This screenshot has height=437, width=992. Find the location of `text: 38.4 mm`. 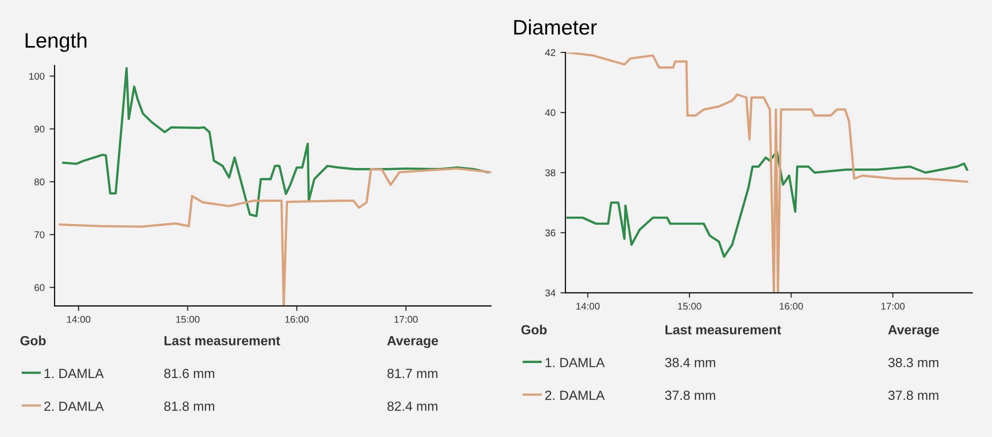

text: 38.4 mm is located at coordinates (690, 363).